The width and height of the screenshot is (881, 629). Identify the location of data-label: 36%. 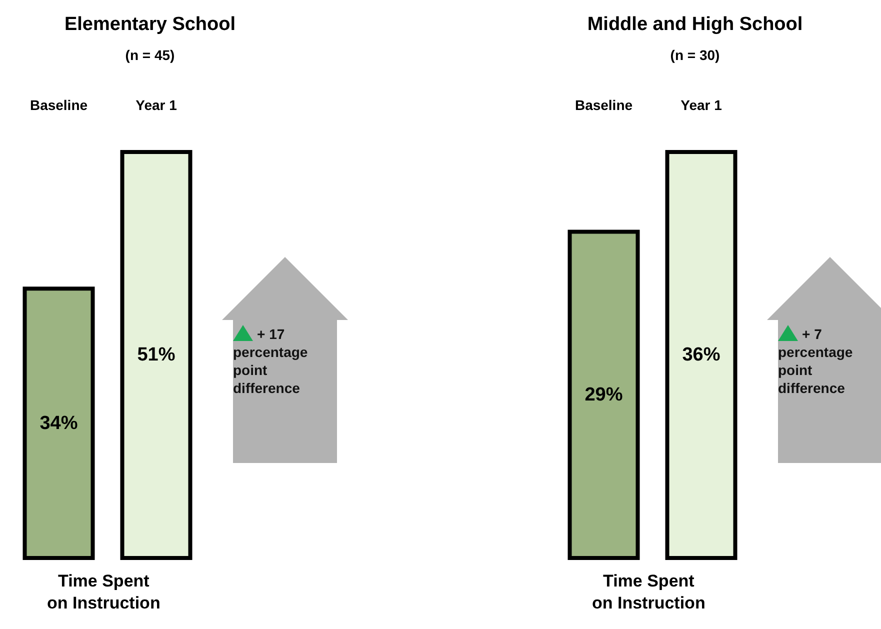
(701, 355).